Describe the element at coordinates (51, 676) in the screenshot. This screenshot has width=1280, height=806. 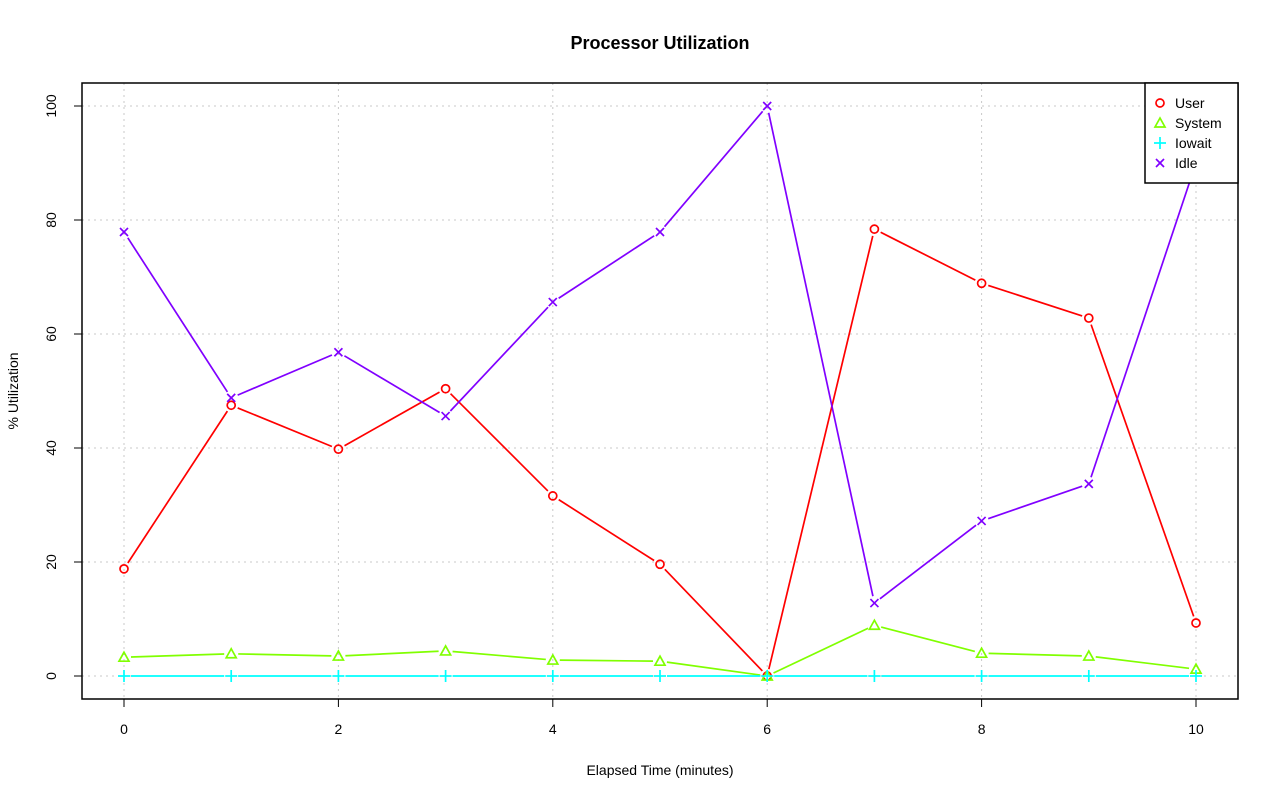
I see `y-tick-label: 0` at that location.